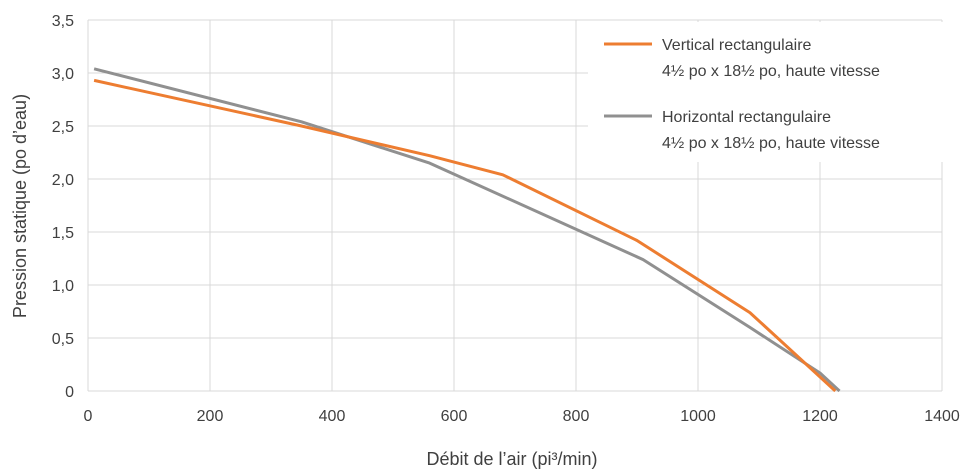  Describe the element at coordinates (88, 416) in the screenshot. I see `x-tick-label: 0` at that location.